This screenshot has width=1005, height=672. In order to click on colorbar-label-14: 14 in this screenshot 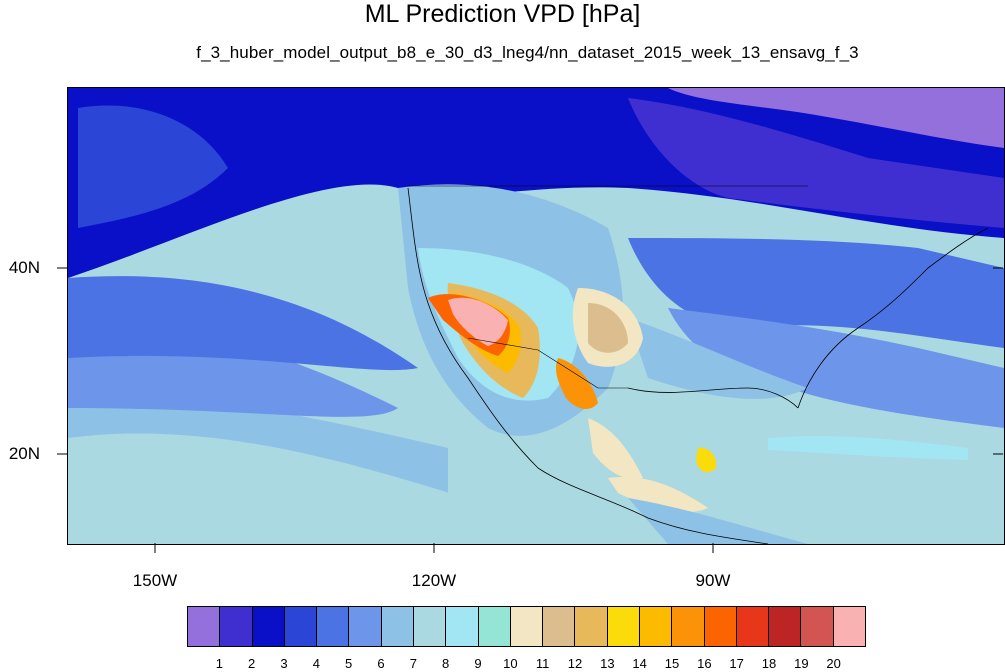, I will do `click(639, 663)`.